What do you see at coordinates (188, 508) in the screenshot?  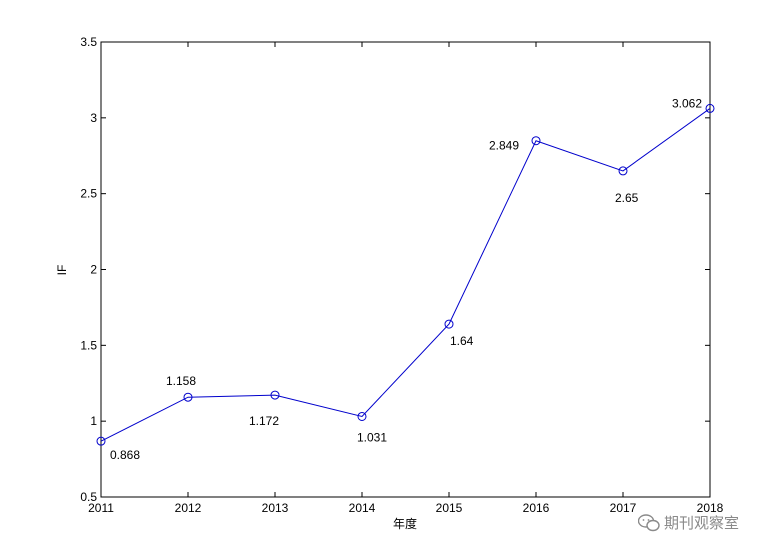 I see `x-tick-label: 2012` at bounding box center [188, 508].